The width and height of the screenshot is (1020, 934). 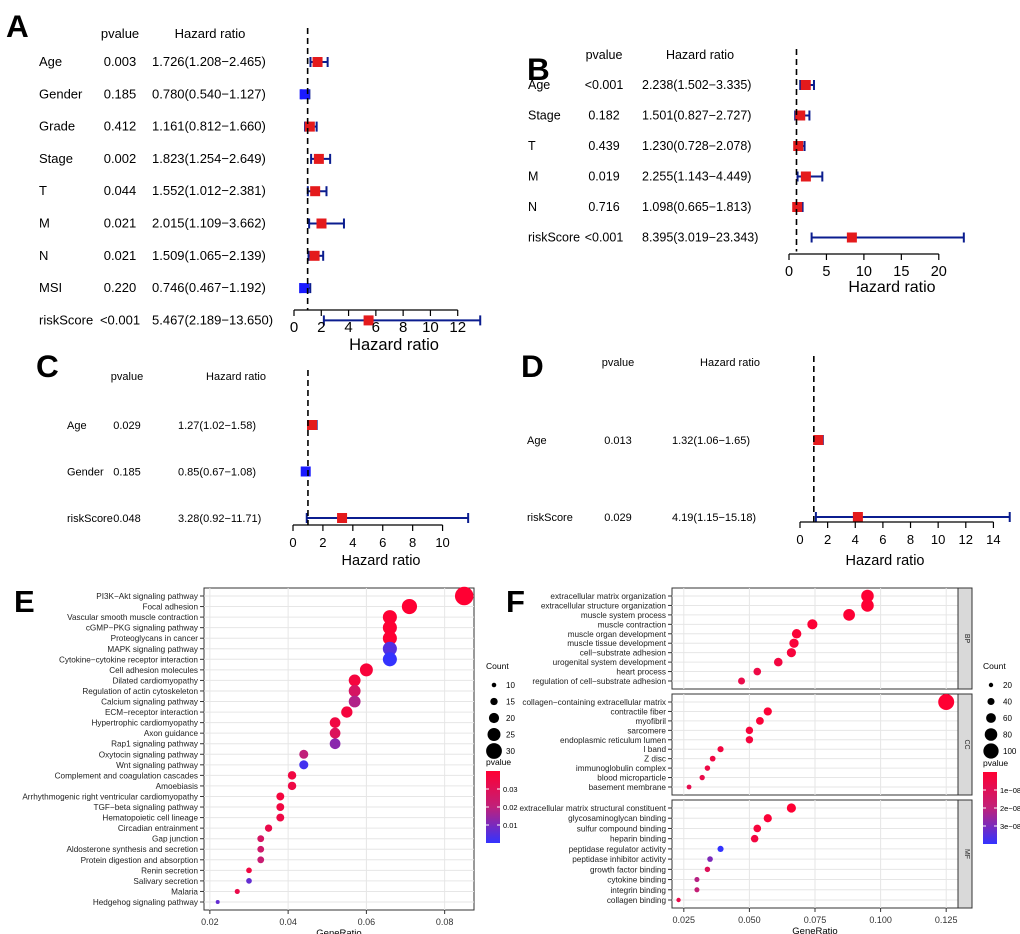 I want to click on term-label: Hematopoietic cell lineage, so click(x=150, y=818).